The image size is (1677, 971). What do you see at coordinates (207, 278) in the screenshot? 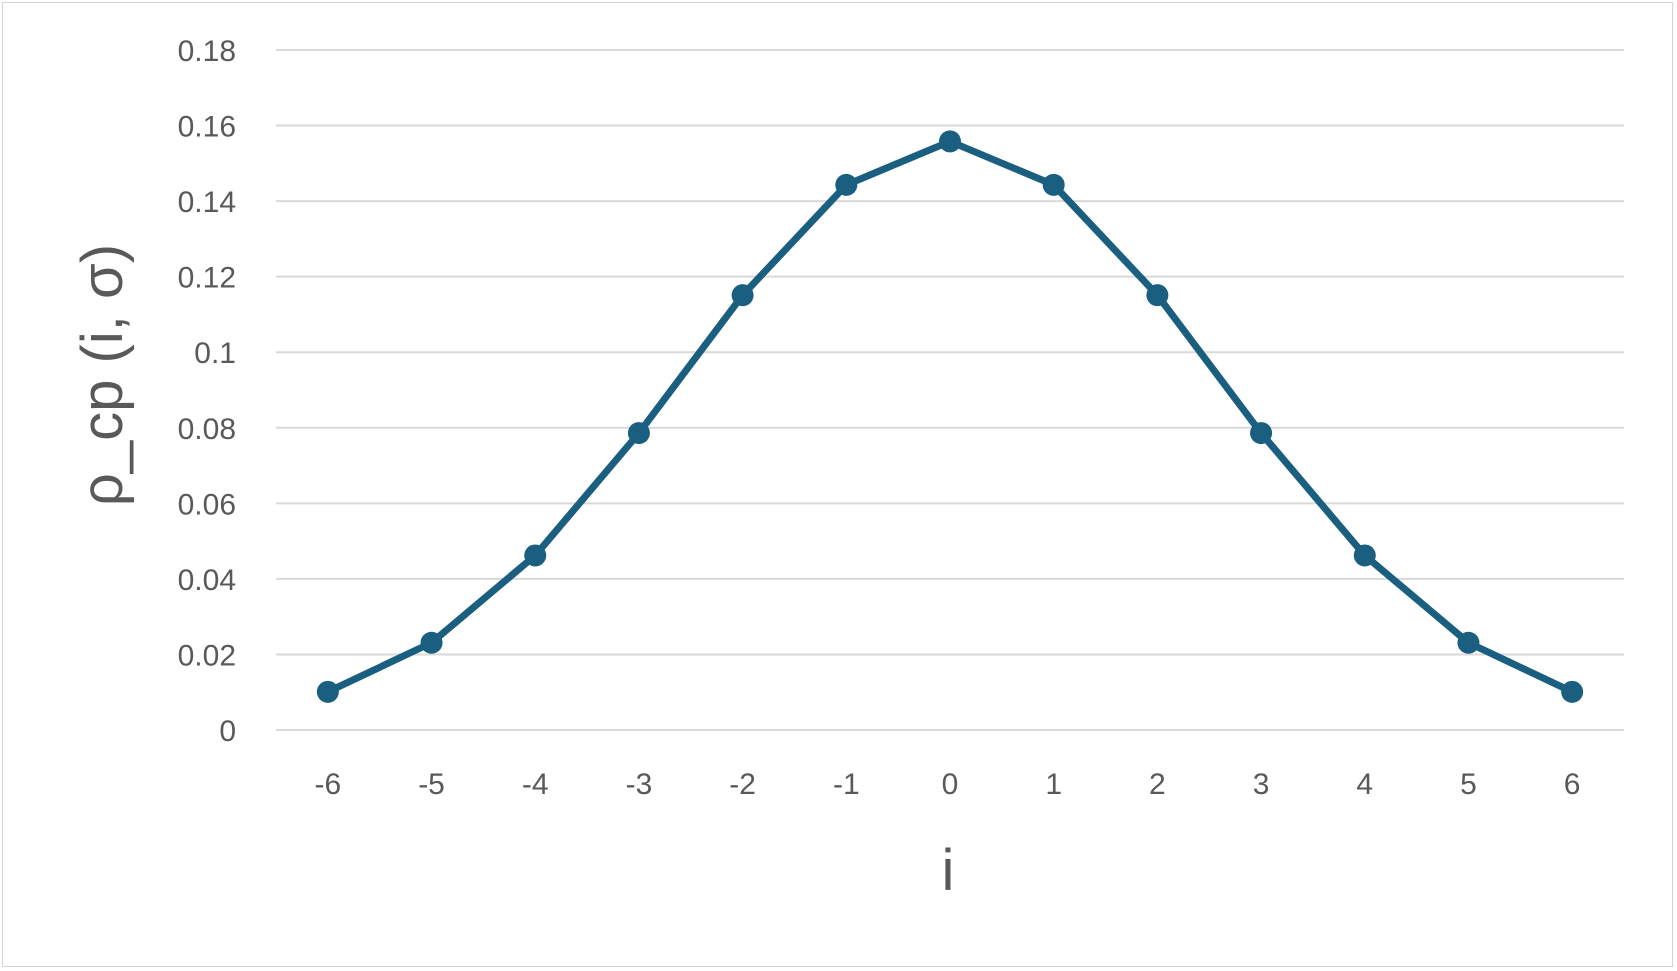
I see `y-tick-label: 0.12` at bounding box center [207, 278].